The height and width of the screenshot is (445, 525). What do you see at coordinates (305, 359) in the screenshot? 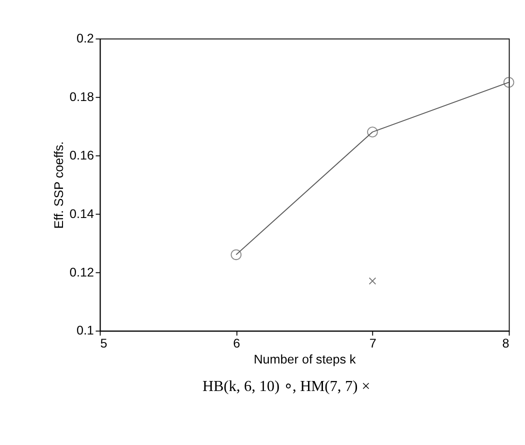
I see `x-axis-title: Number of steps k` at bounding box center [305, 359].